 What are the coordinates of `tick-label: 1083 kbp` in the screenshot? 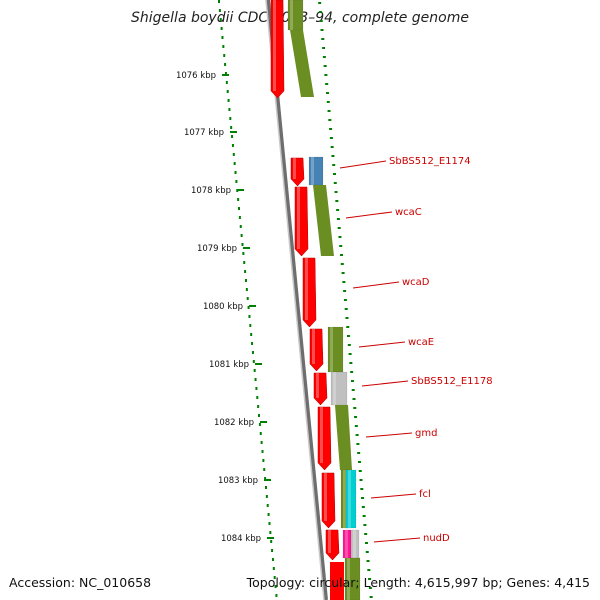 It's located at (238, 481).